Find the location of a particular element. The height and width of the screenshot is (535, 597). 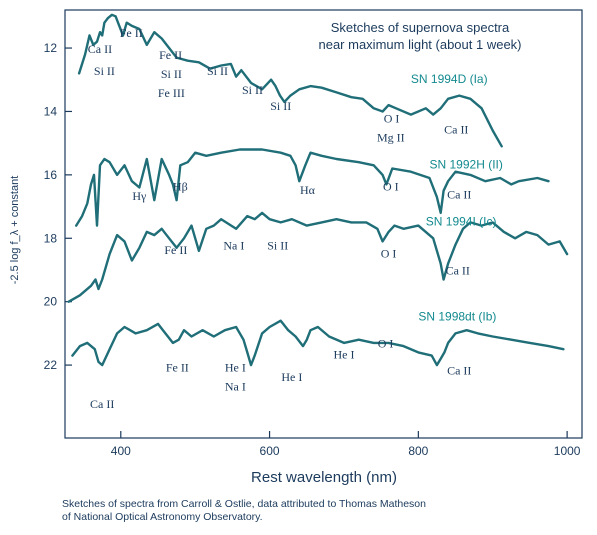

series-label-2: SN 1992H (II) is located at coordinates (466, 165).